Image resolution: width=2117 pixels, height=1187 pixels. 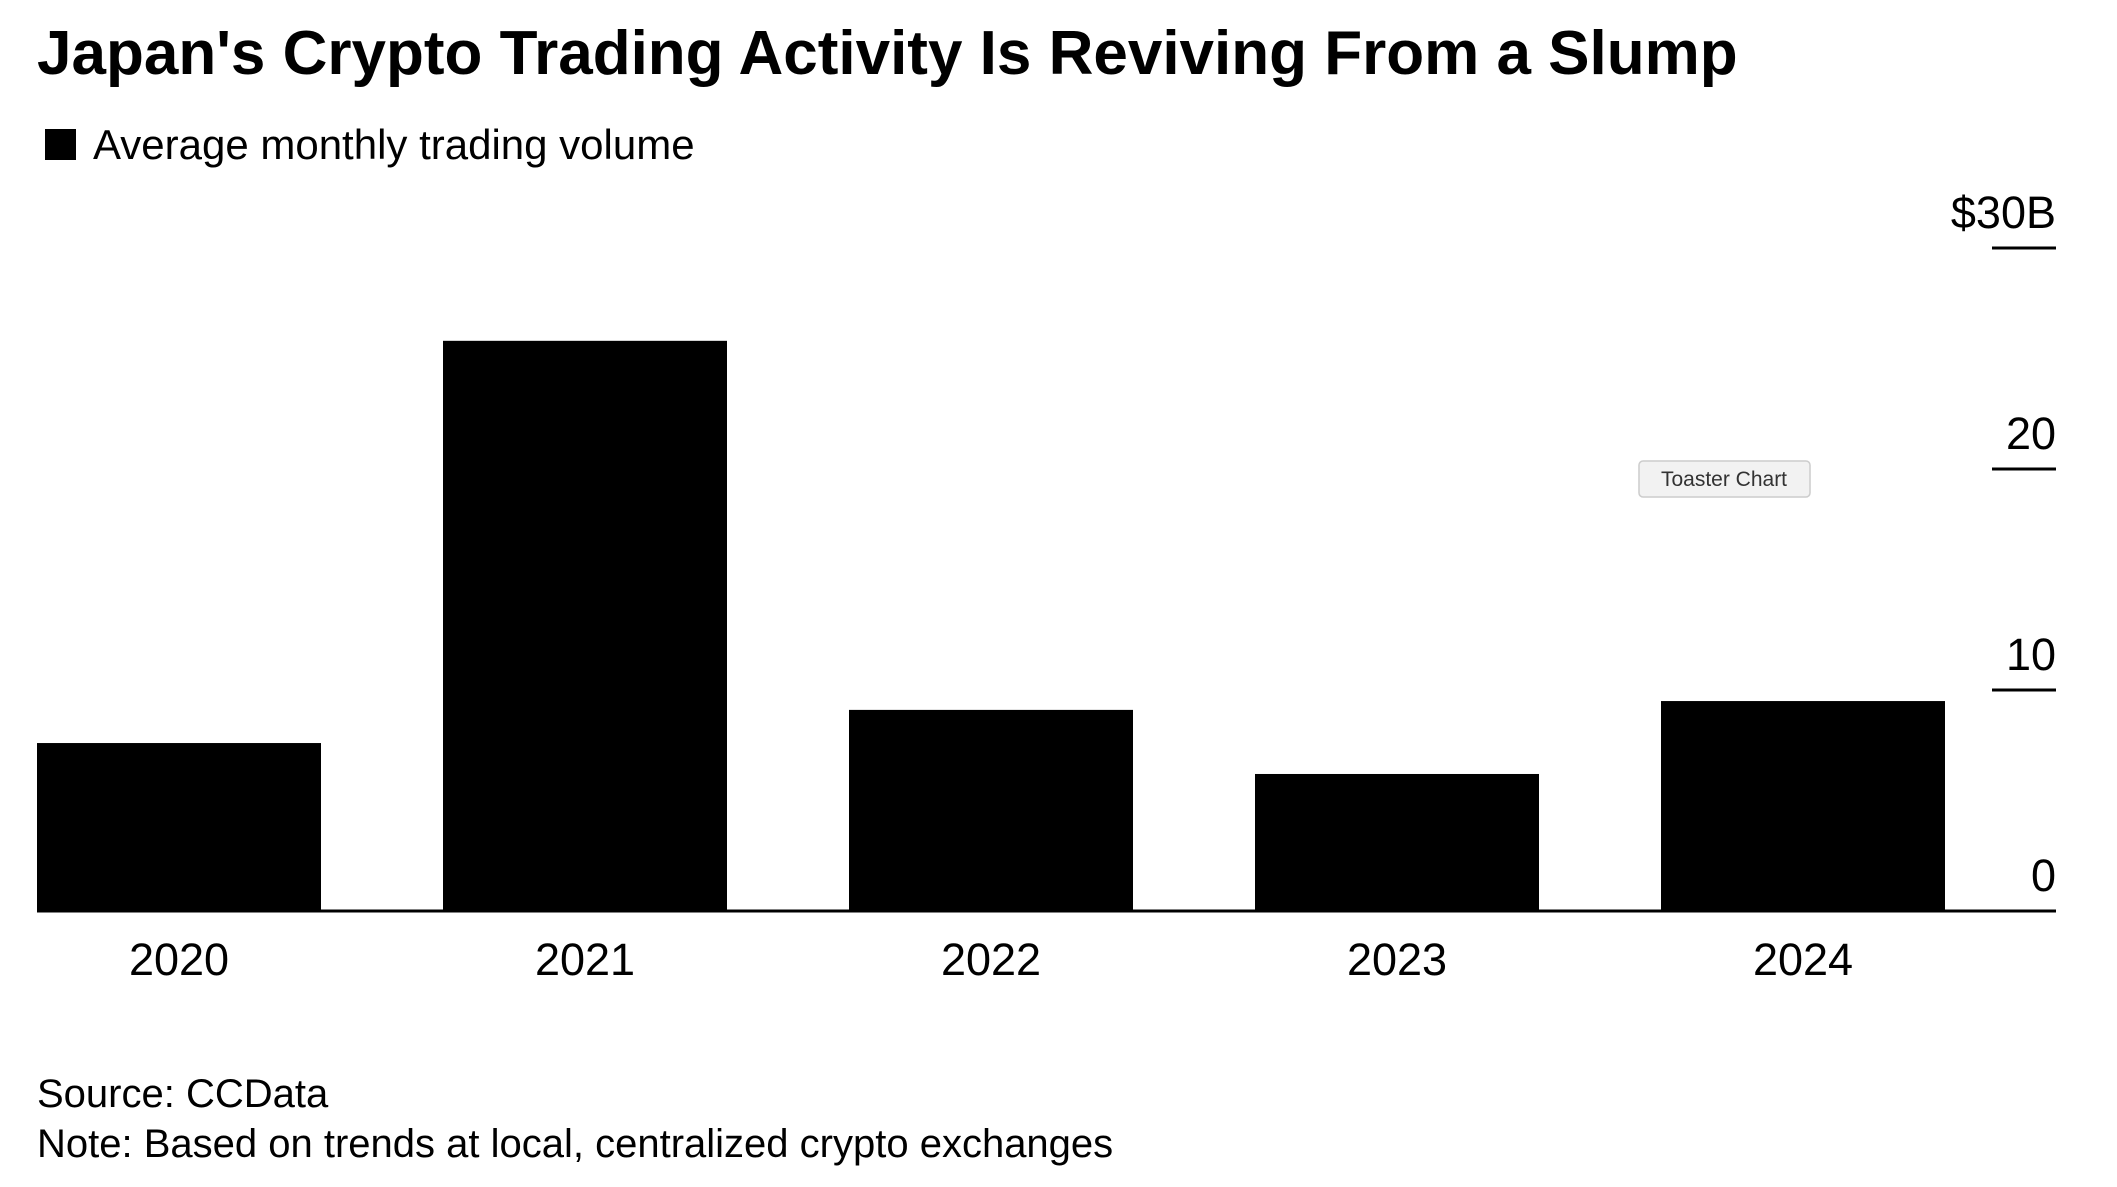 I want to click on tooltip: Toaster Chart, so click(x=1724, y=479).